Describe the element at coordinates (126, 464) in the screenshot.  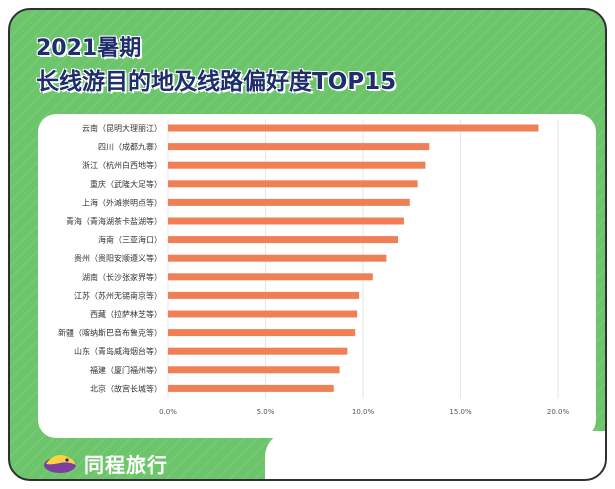
I see `brand-name: 同程旅行` at that location.